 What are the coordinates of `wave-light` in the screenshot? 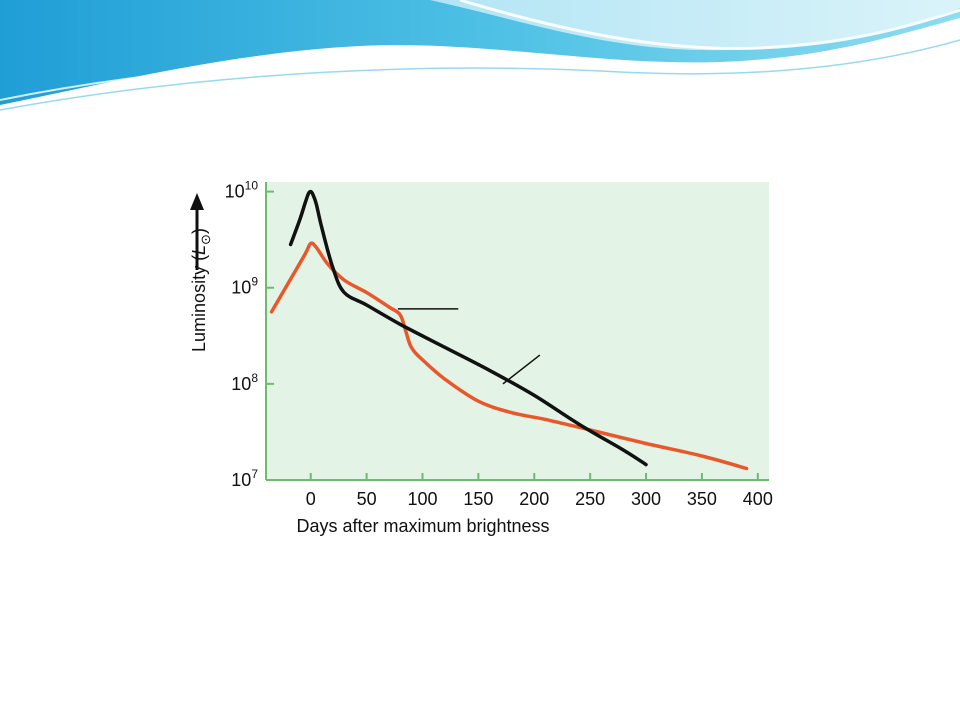 It's located at (695, 25).